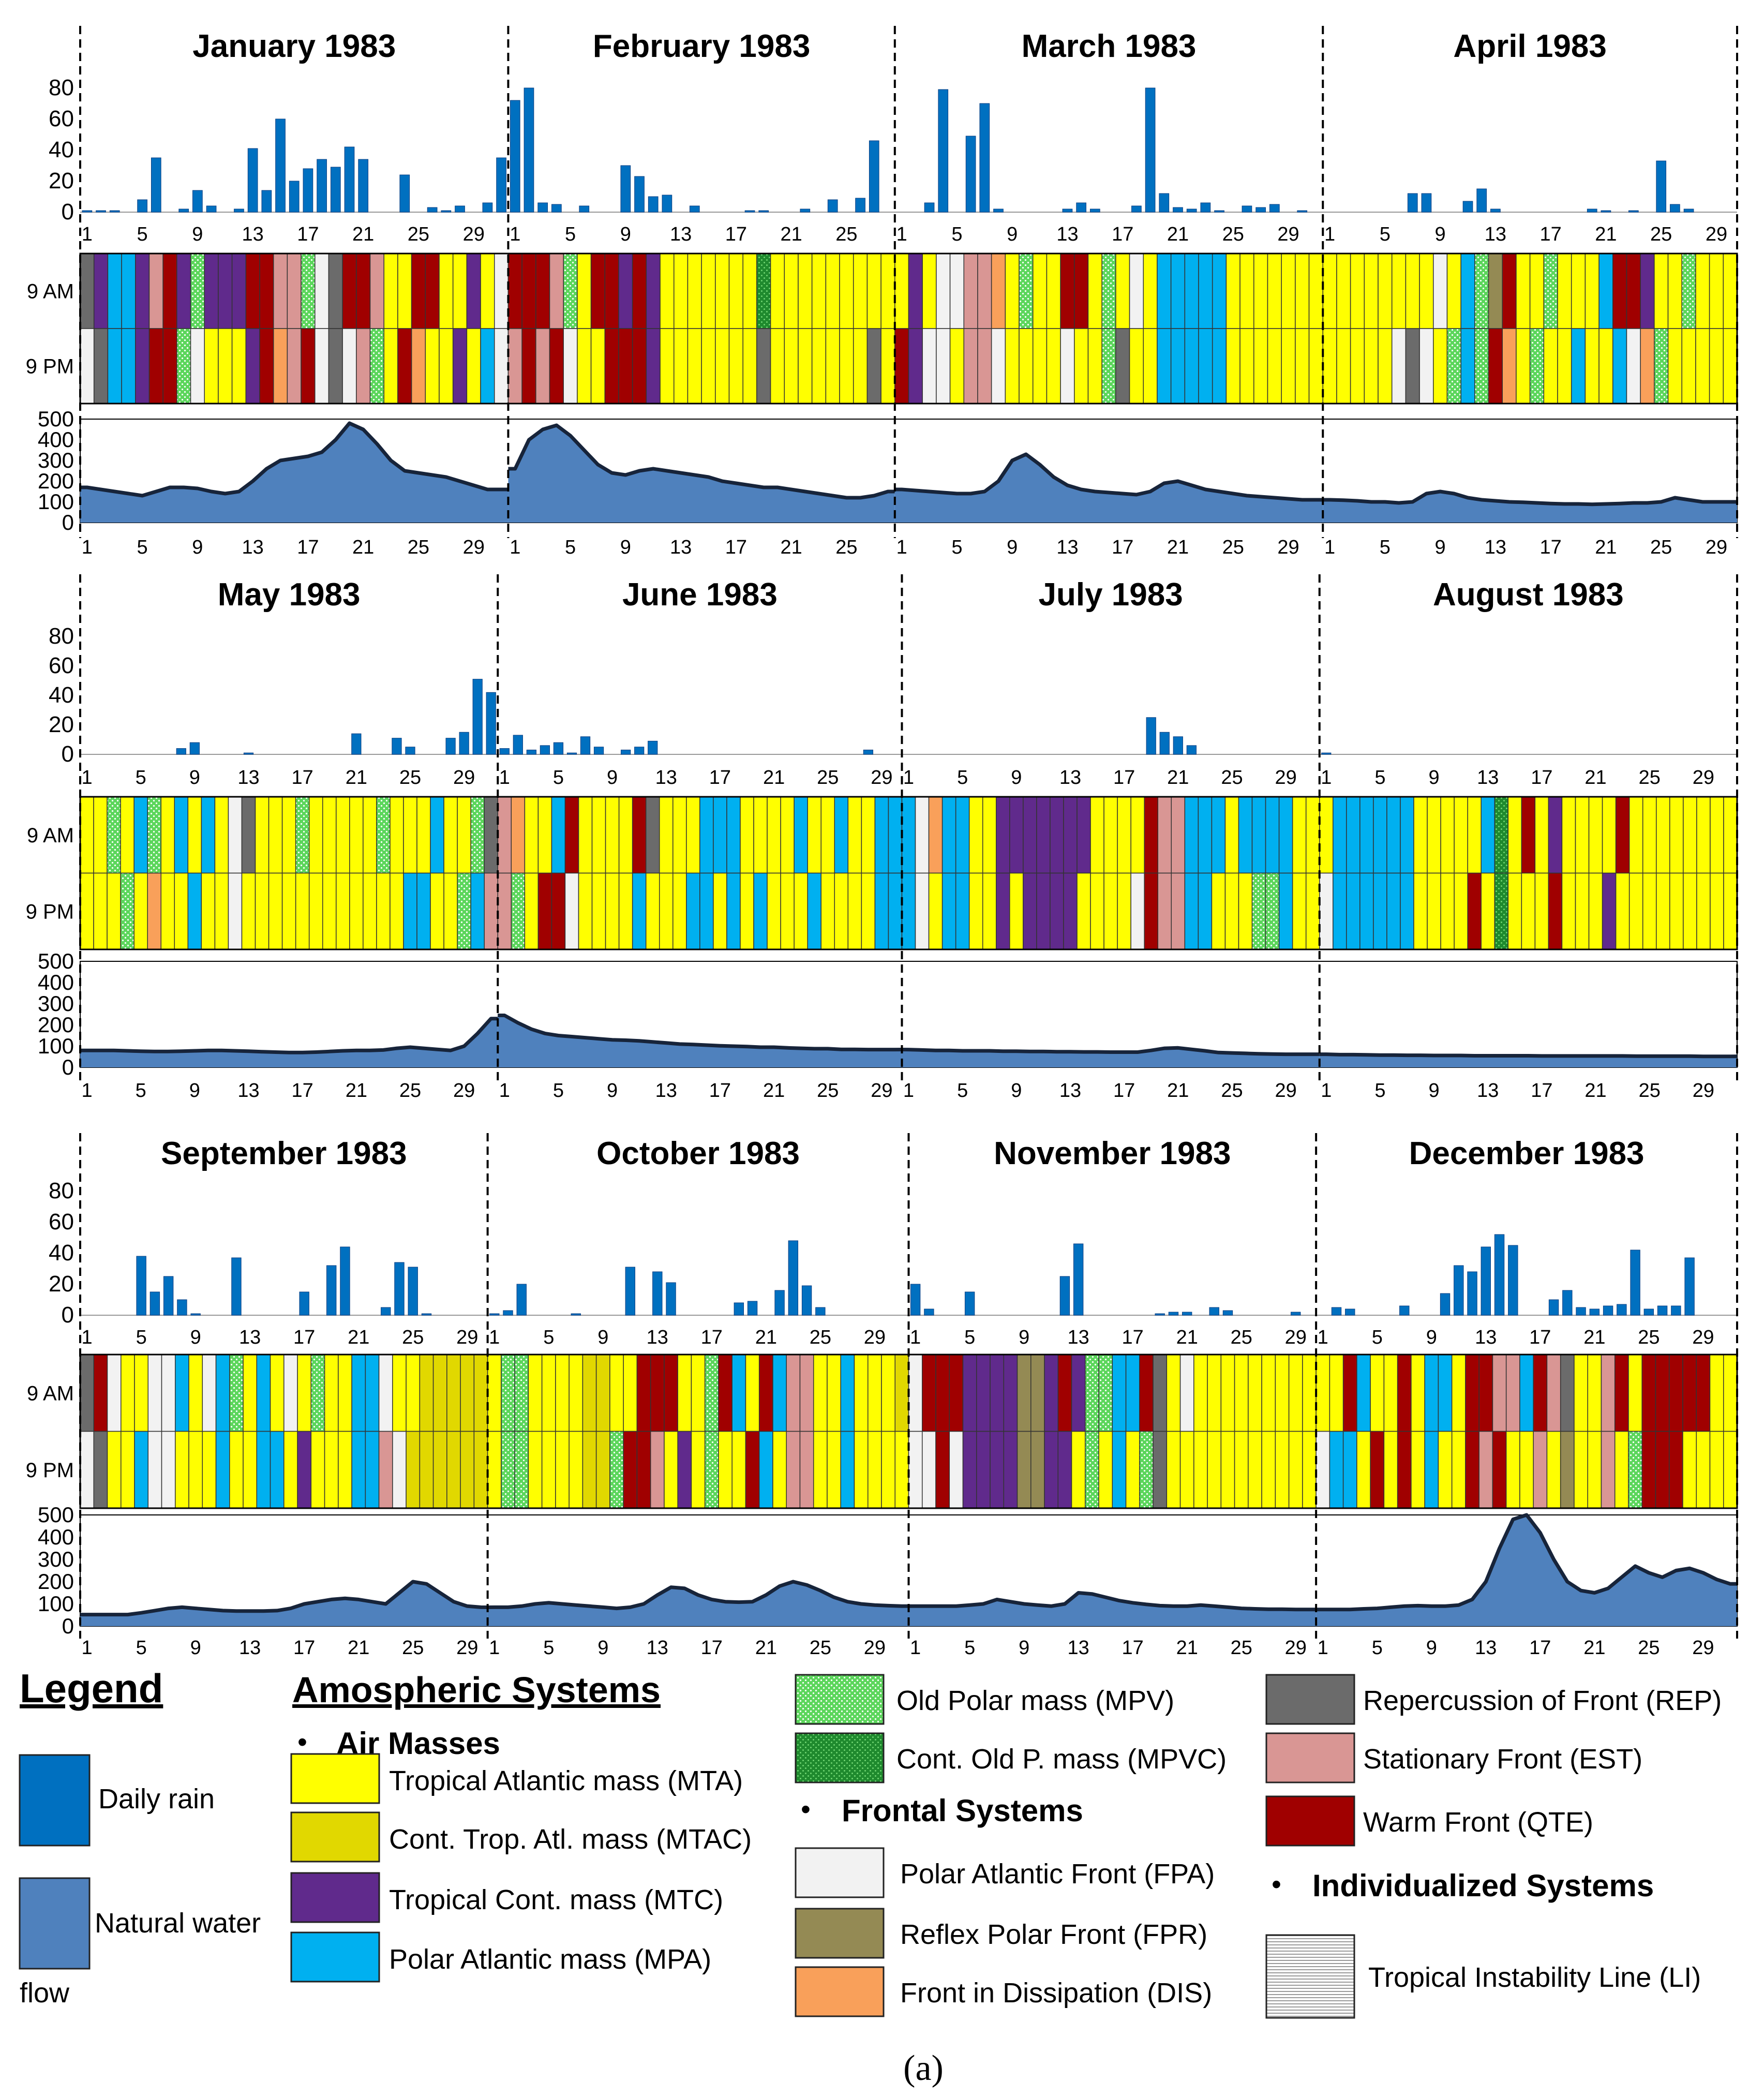 The width and height of the screenshot is (1764, 2097). What do you see at coordinates (1310, 1699) in the screenshot?
I see `legend-swatch-rep` at bounding box center [1310, 1699].